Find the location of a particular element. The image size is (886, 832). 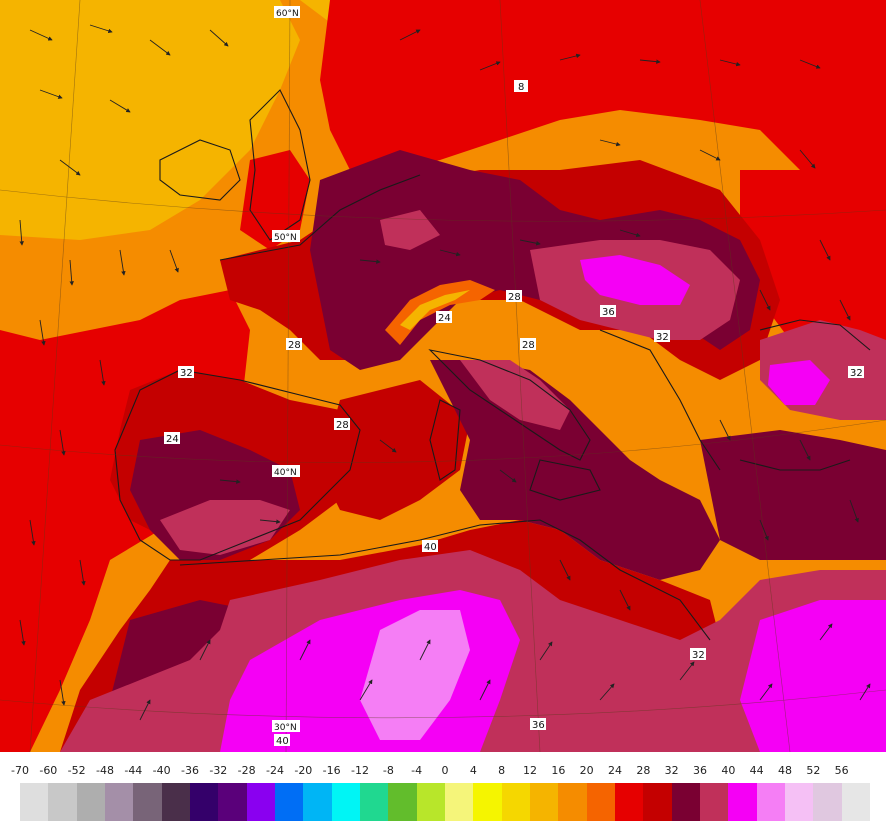

scale-tick-label: 8 is located at coordinates (502, 770).